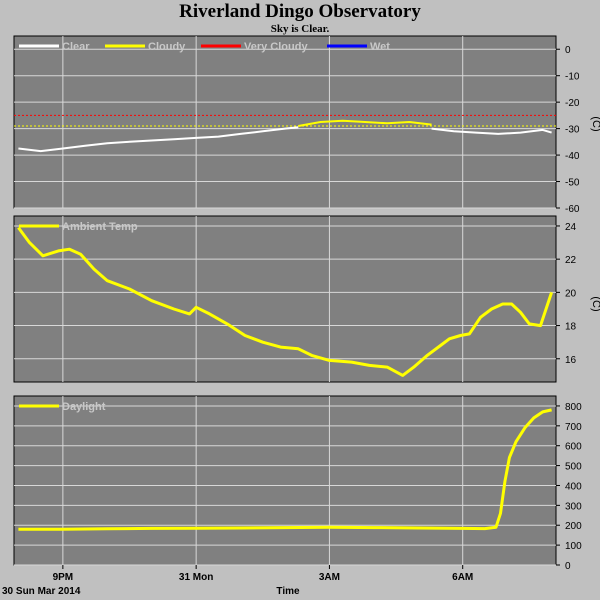 Image resolution: width=600 pixels, height=600 pixels. What do you see at coordinates (573, 486) in the screenshot?
I see `y-tick-label: 400` at bounding box center [573, 486].